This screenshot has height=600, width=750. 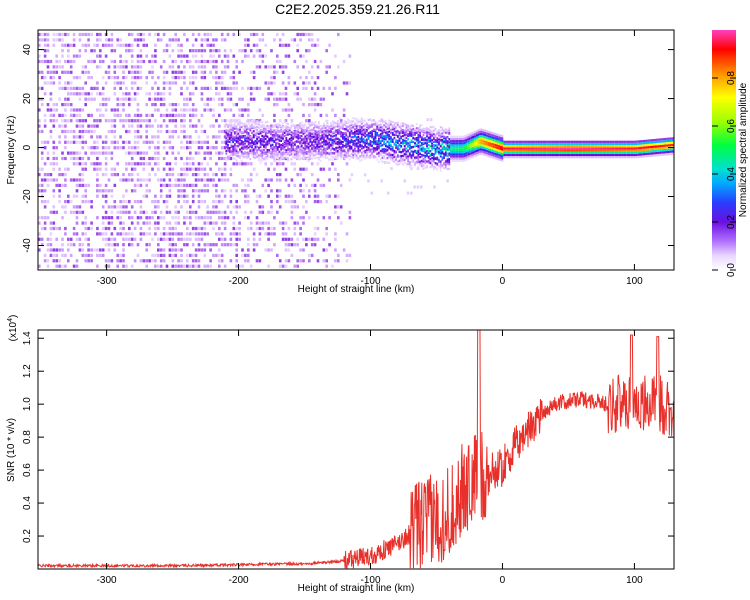 What do you see at coordinates (27, 470) in the screenshot?
I see `snr-y-tick-label: 0.6` at bounding box center [27, 470].